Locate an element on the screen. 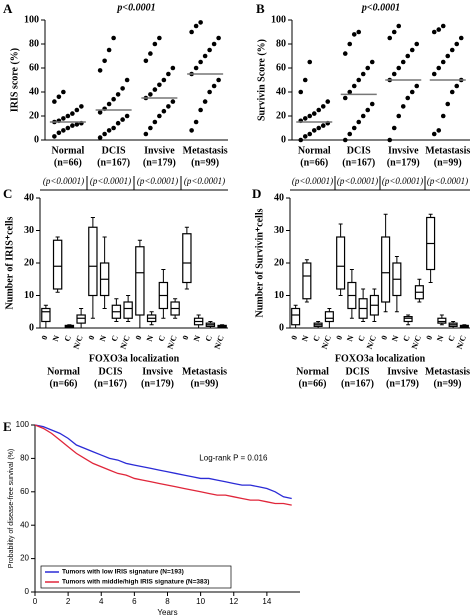  y-tick-label: 10 is located at coordinates (279, 295).